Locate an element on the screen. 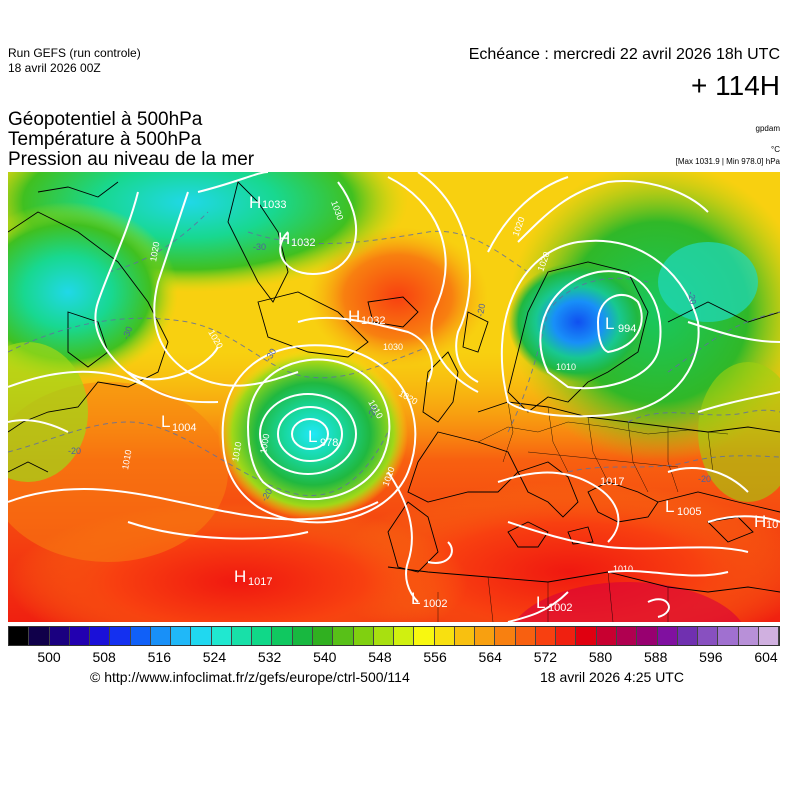 Image resolution: width=788 pixels, height=789 pixels. colorbar-tick-label: 508 is located at coordinates (104, 657).